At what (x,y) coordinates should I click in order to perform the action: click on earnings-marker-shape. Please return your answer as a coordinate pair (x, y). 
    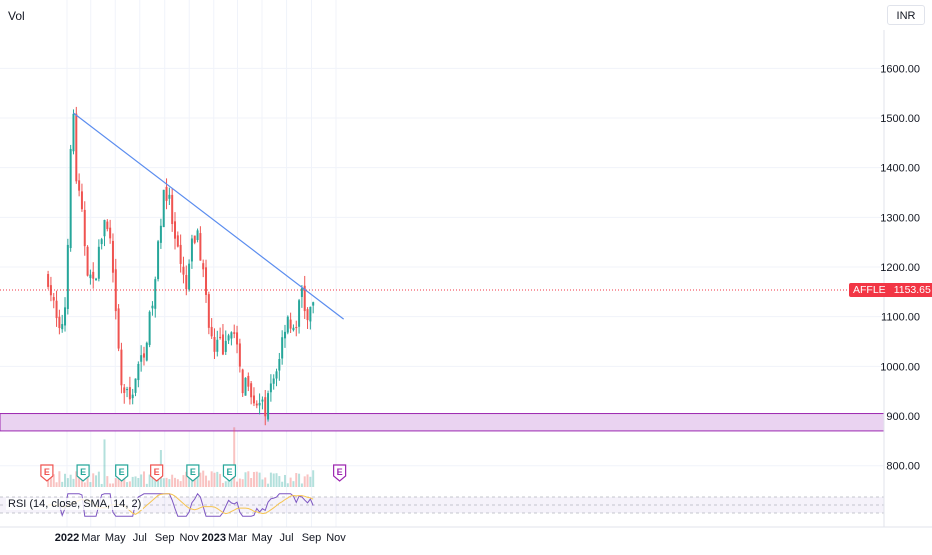
    Looking at the image, I should click on (340, 473).